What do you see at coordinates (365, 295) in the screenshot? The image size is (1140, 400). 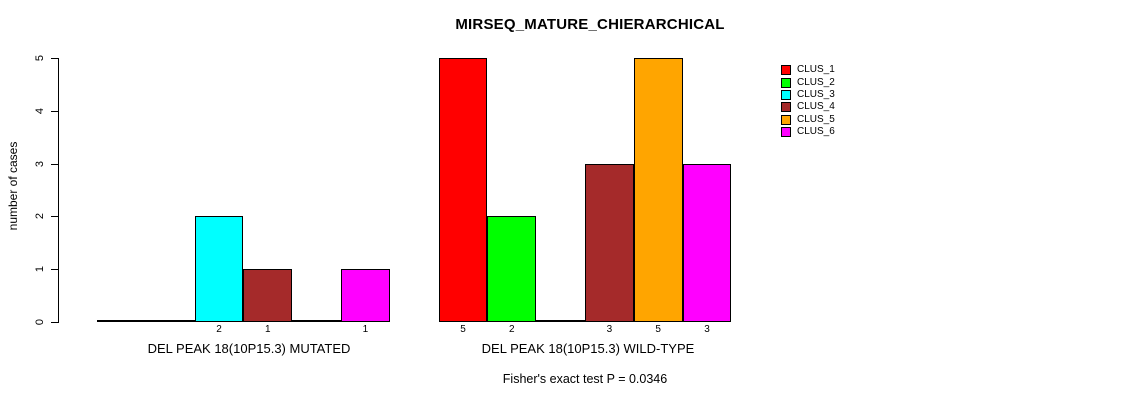 I see `bar-clus_6-group1` at bounding box center [365, 295].